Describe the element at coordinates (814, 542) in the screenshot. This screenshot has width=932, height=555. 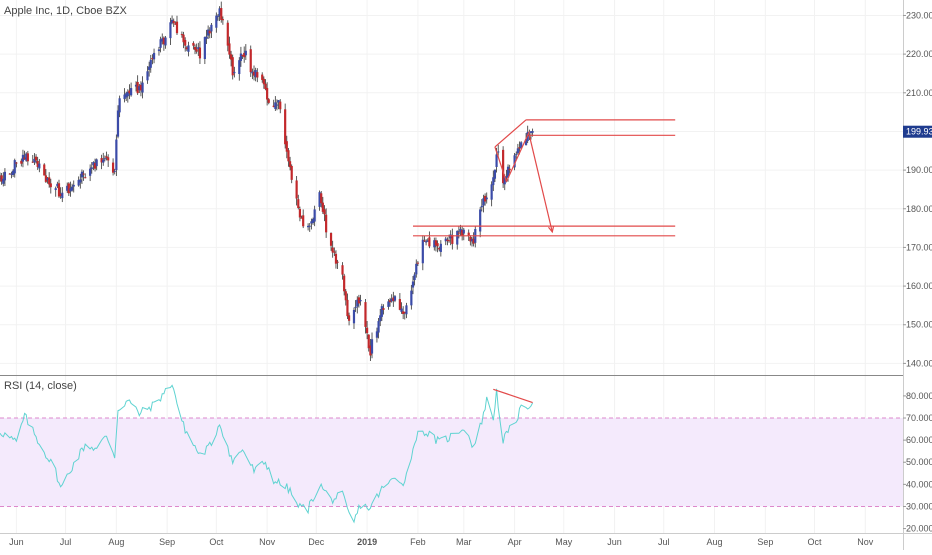
I see `time-tick-label: Oct` at that location.